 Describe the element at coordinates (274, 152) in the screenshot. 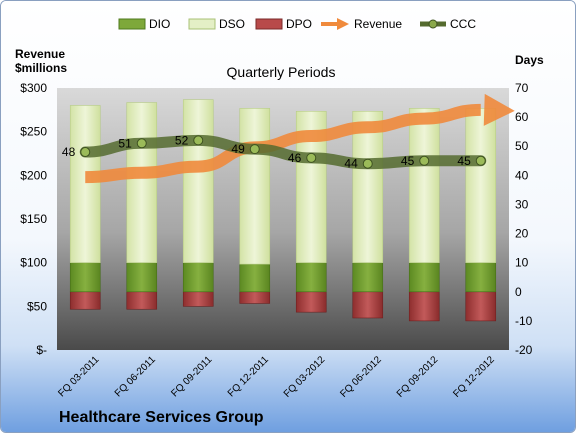

I see `ccc-series: 48 51 52 49 46 44 45 45` at that location.